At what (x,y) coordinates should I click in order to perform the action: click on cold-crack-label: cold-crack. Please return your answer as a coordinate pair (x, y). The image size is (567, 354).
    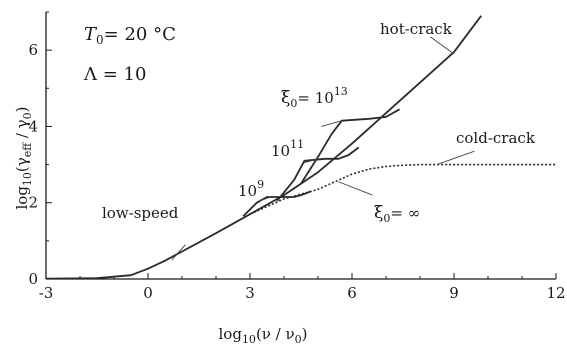
    Looking at the image, I should click on (496, 138).